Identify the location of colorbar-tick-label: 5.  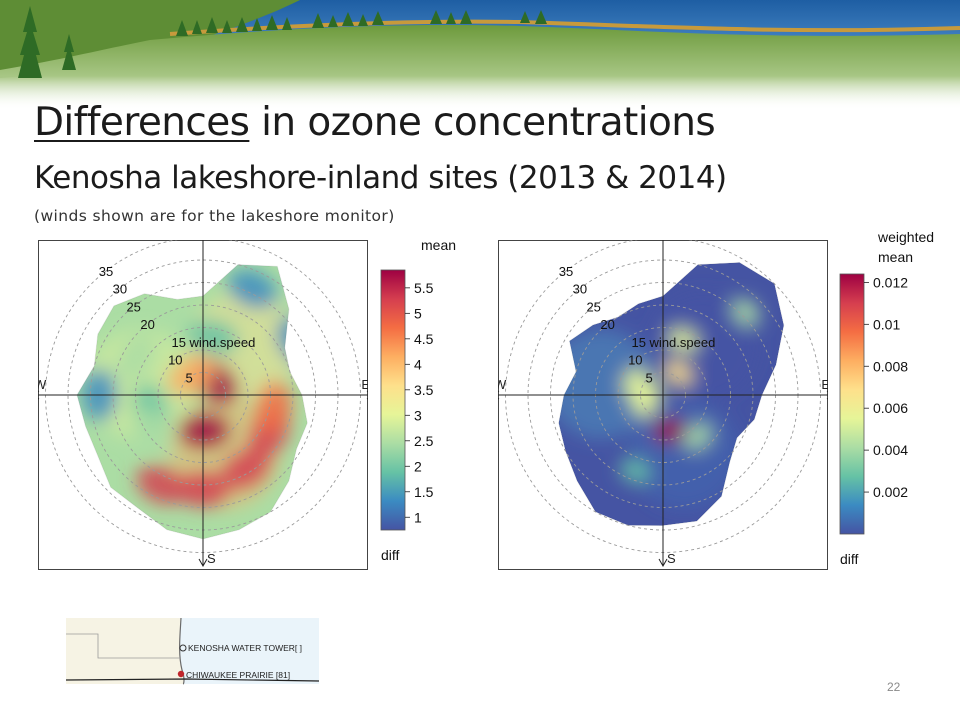
(418, 313).